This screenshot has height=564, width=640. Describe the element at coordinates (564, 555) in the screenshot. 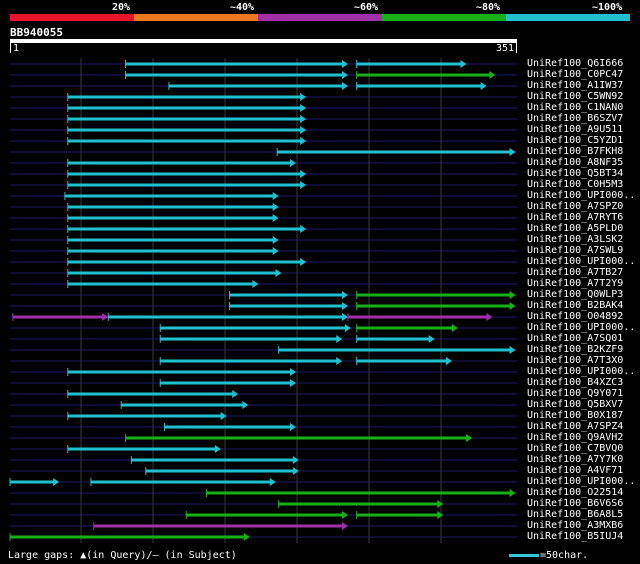

I see `scale-legend: =50char.` at that location.